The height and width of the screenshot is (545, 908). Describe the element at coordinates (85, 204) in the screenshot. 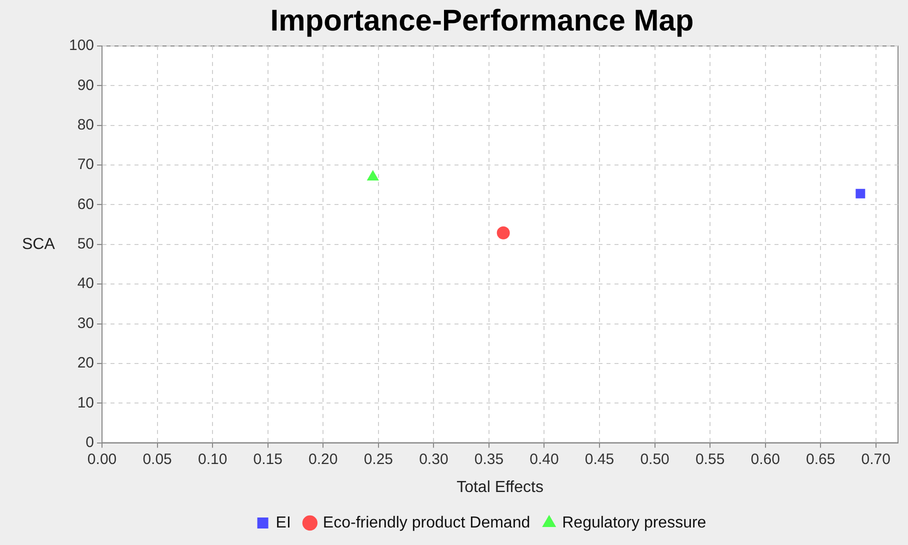

I see `y-tick-label: 60` at that location.